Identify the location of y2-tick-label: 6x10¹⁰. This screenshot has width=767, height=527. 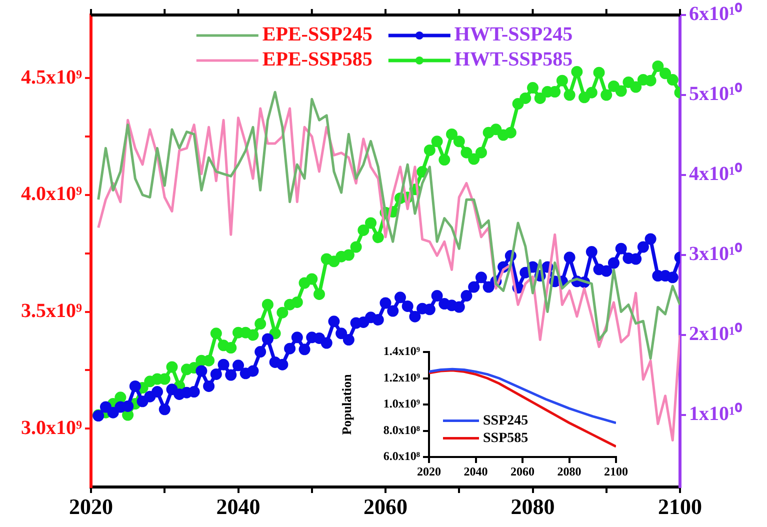
(715, 14).